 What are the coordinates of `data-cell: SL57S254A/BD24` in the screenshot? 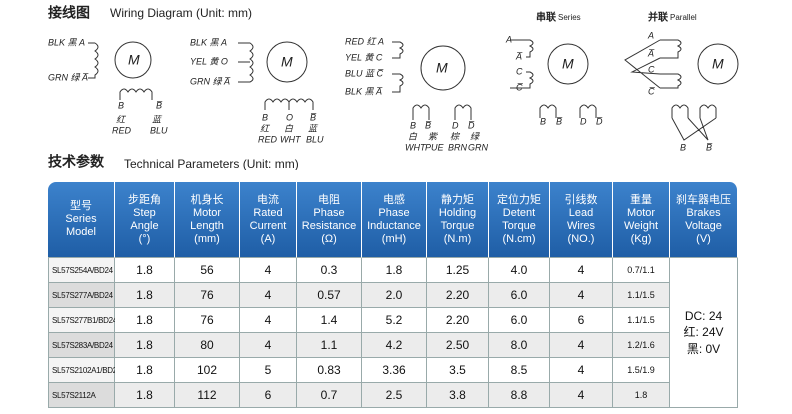 It's located at (81, 270).